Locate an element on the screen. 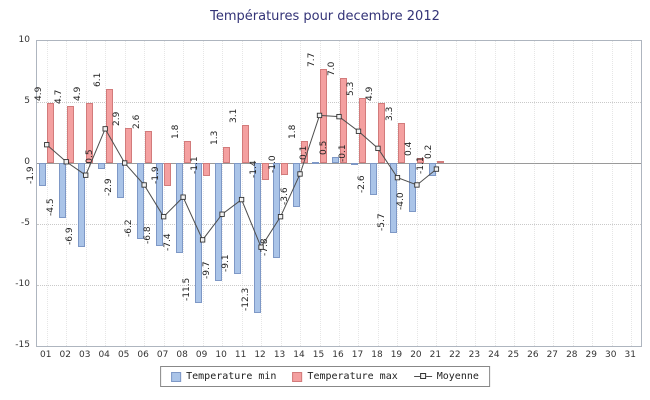 This screenshot has width=650, height=400. legend-item-temperature-min: Temperature min is located at coordinates (223, 376).